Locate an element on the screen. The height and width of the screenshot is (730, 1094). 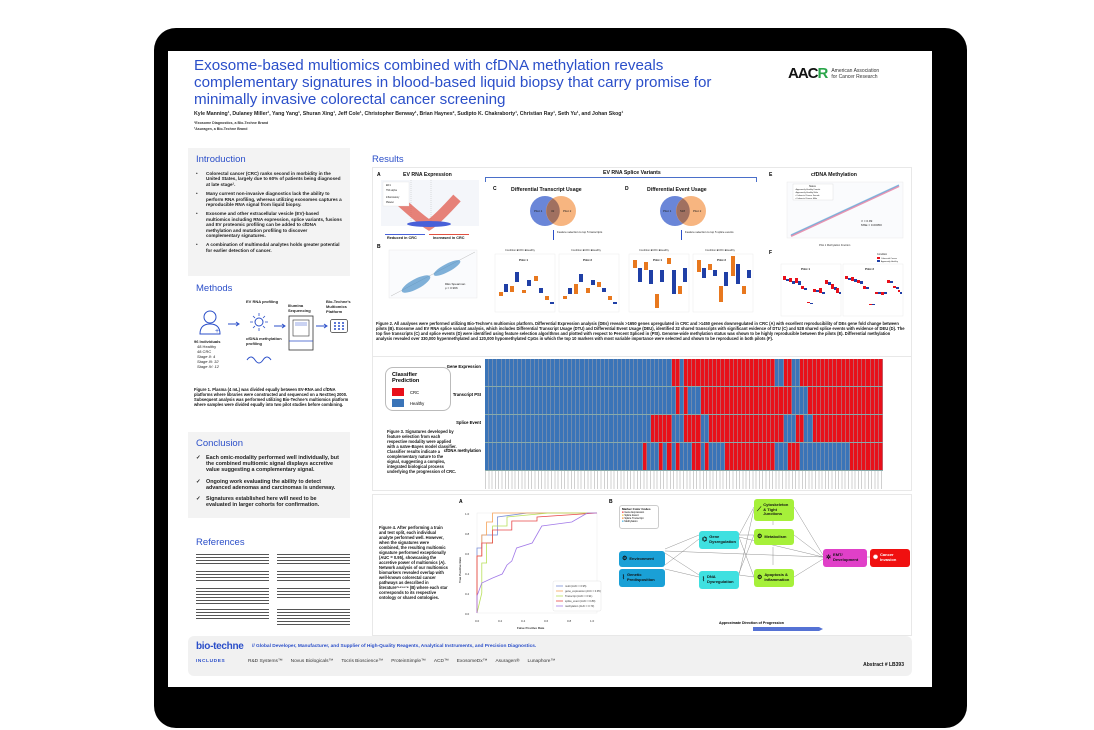
exosome-icon is located at coordinates (259, 322).